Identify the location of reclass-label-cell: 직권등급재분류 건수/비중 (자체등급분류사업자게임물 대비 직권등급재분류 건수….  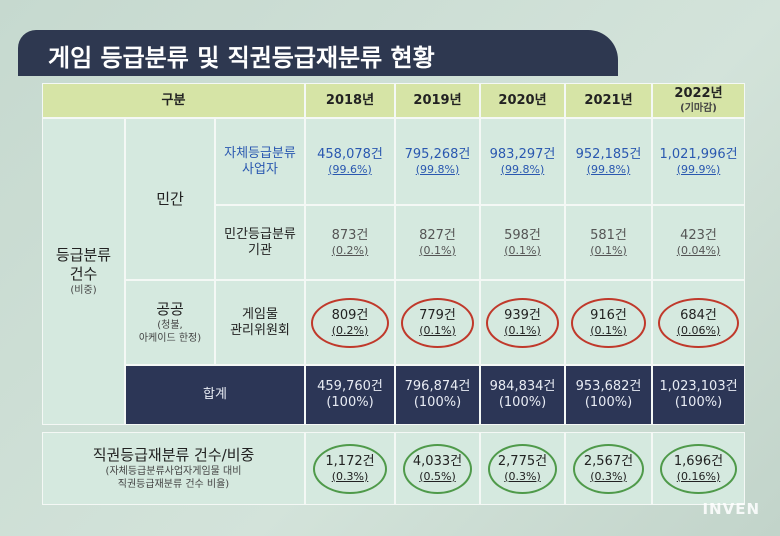
(173, 468).